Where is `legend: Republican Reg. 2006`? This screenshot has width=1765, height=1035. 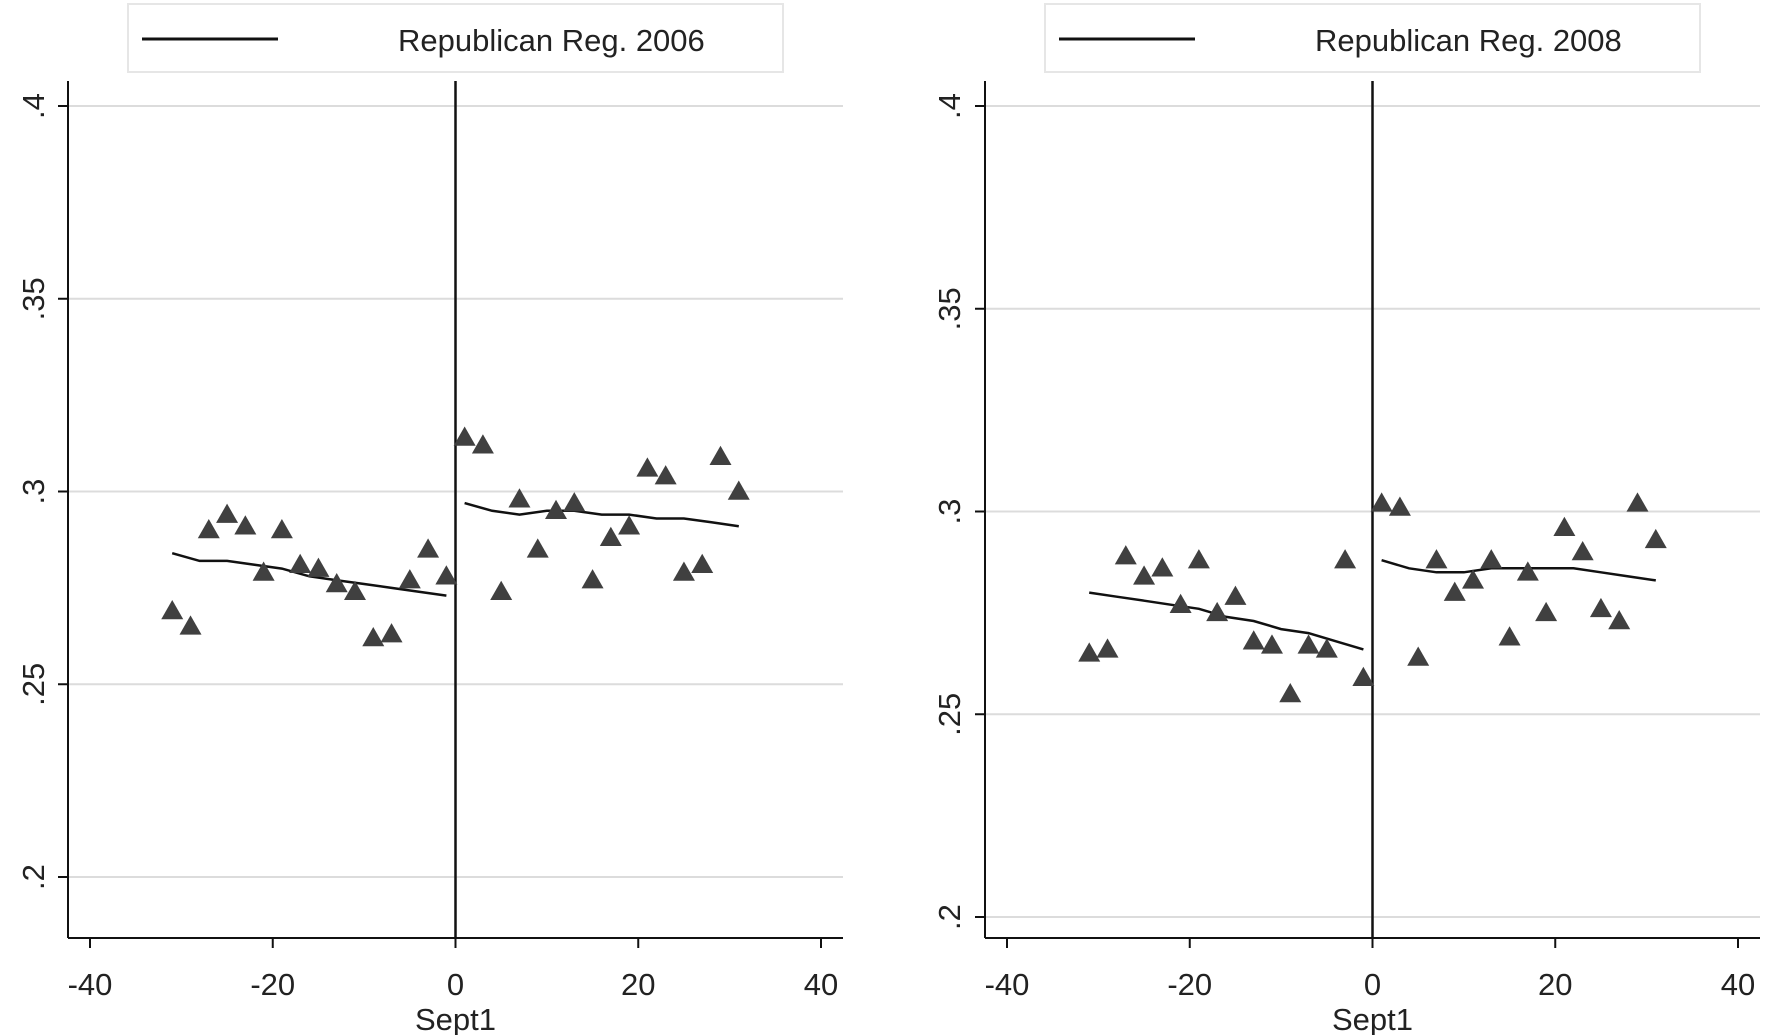
legend: Republican Reg. 2006 is located at coordinates (455, 38).